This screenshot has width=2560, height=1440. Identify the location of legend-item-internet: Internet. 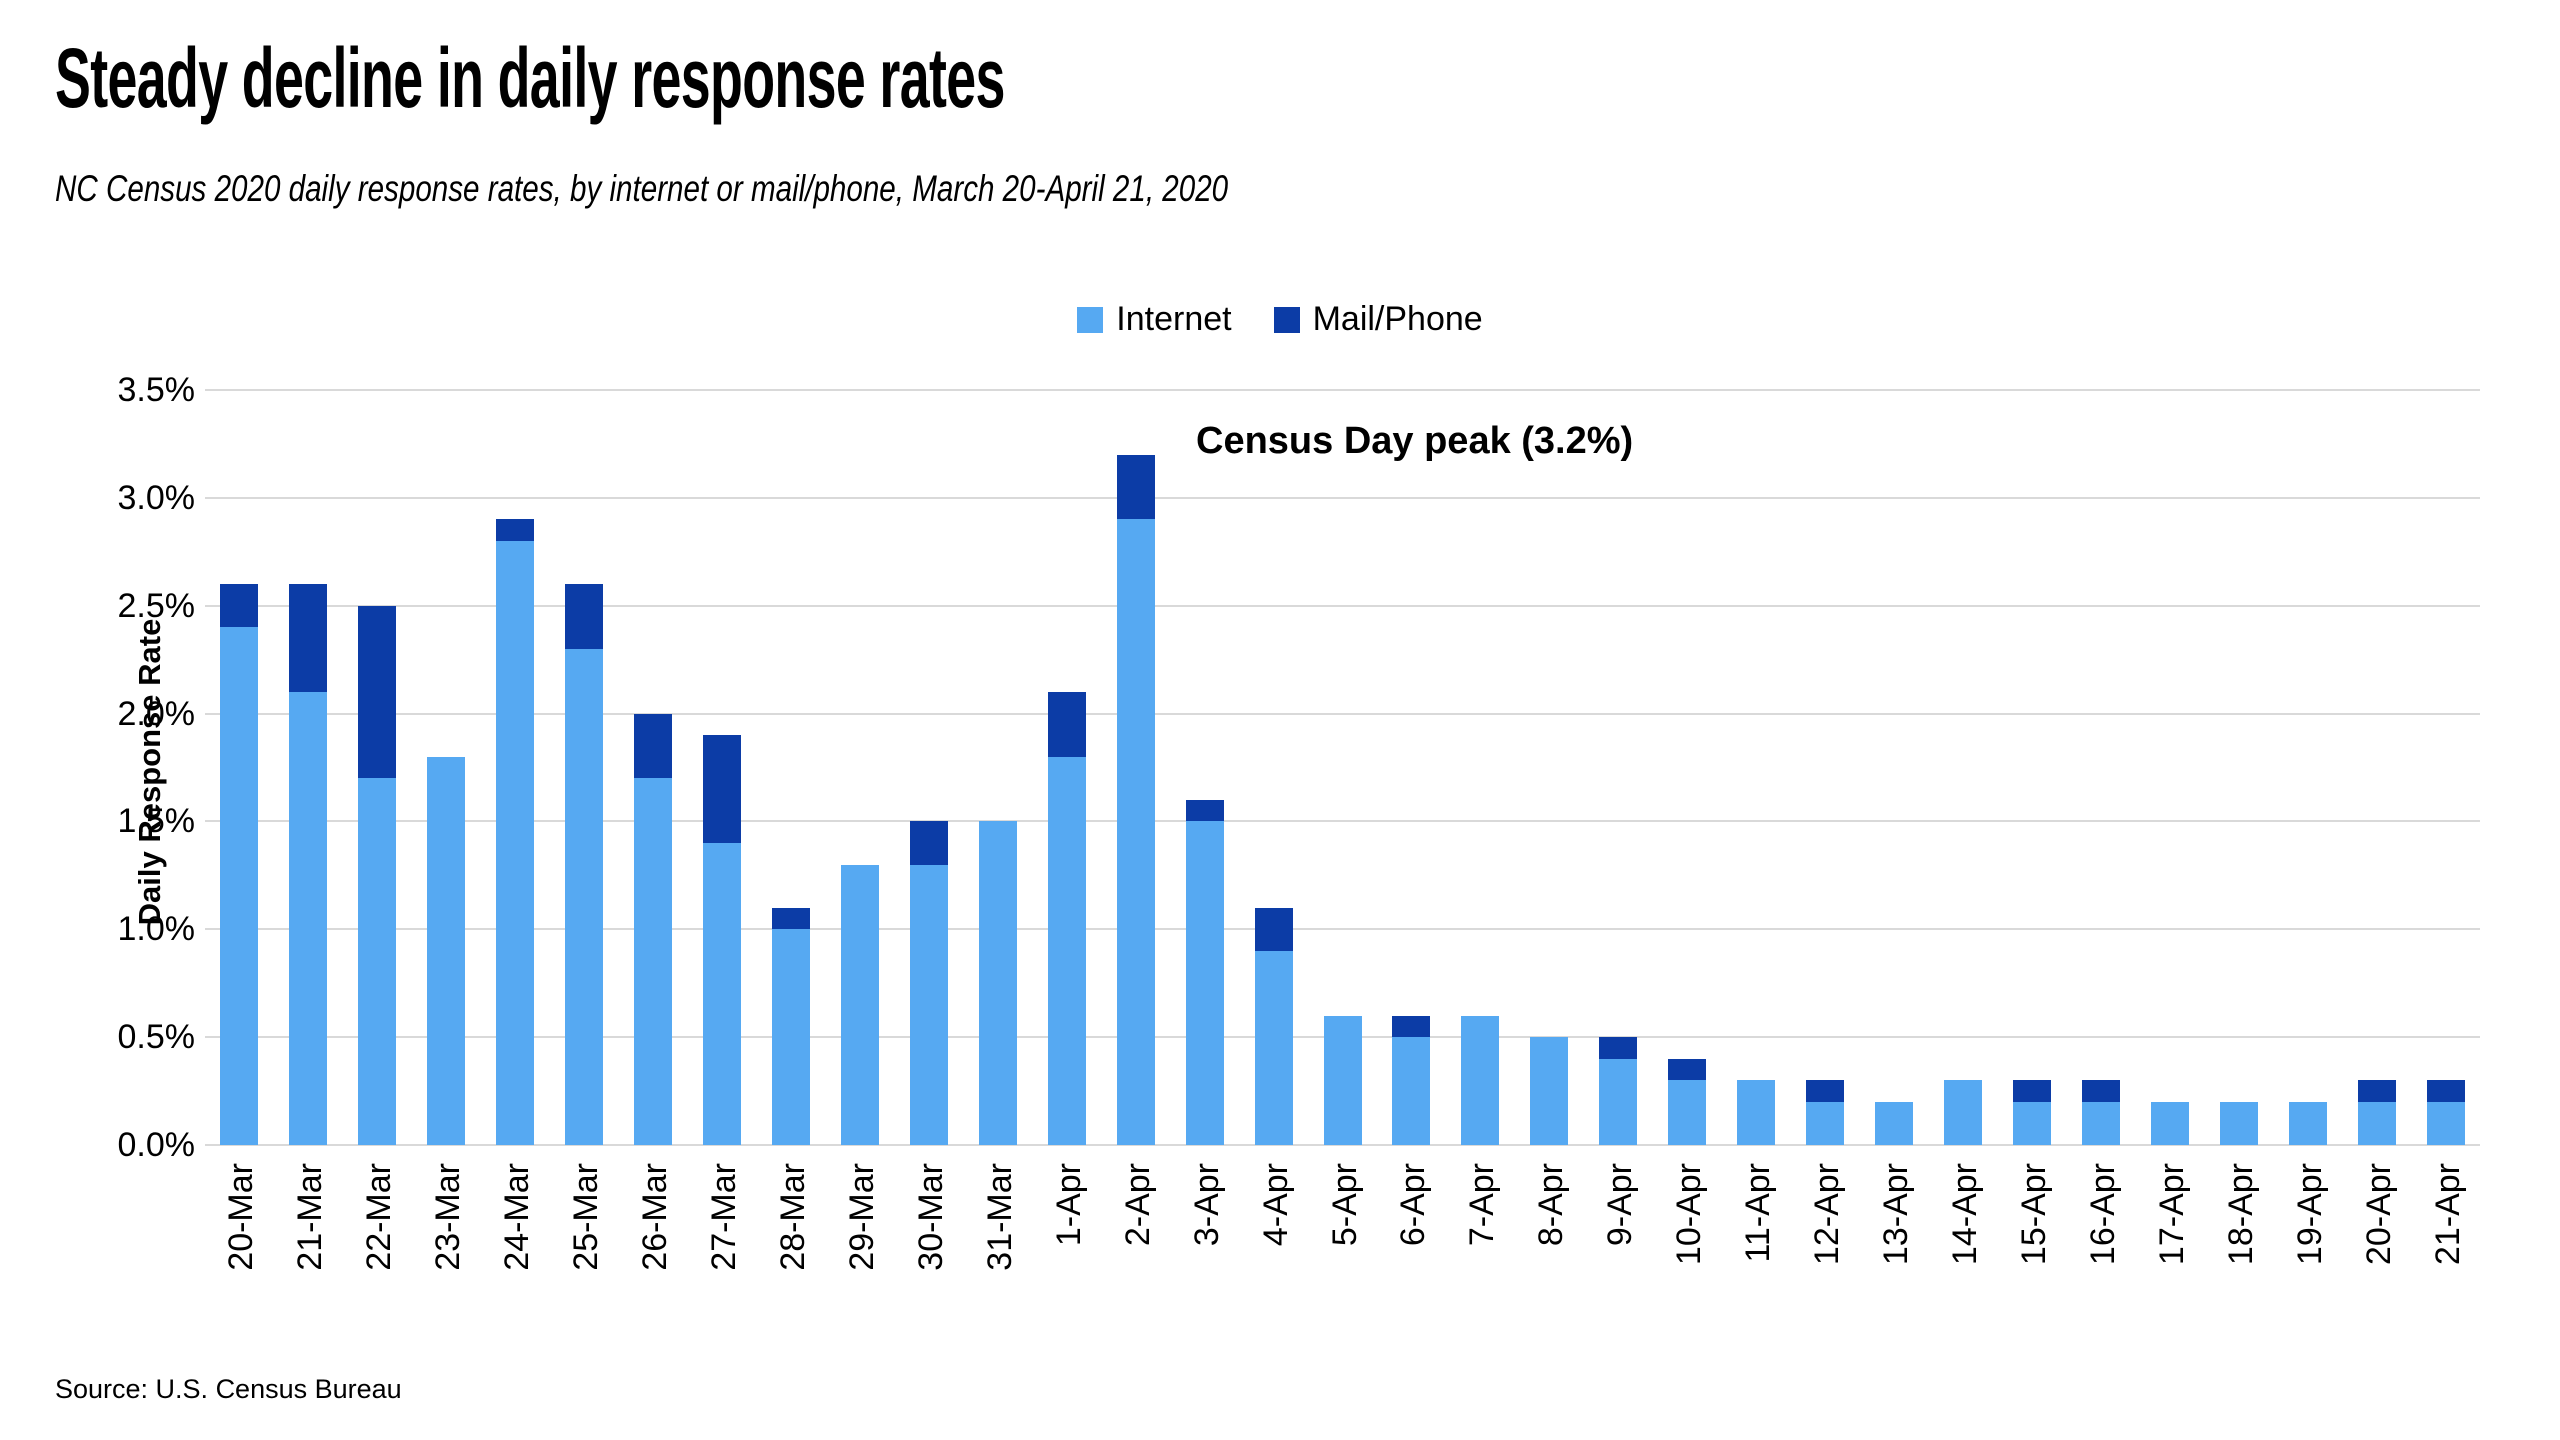
(1154, 319).